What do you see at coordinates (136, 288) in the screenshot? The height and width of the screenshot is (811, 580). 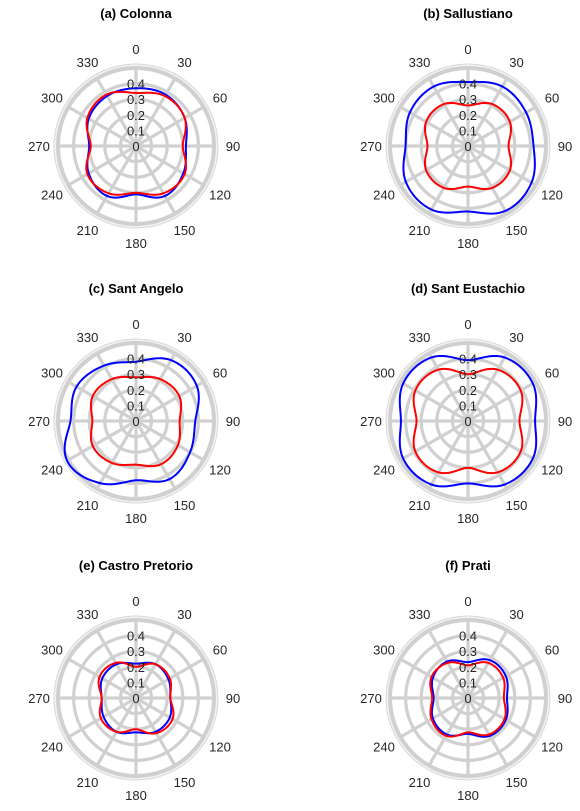 I see `chart-title: (c) Sant Angelo` at bounding box center [136, 288].